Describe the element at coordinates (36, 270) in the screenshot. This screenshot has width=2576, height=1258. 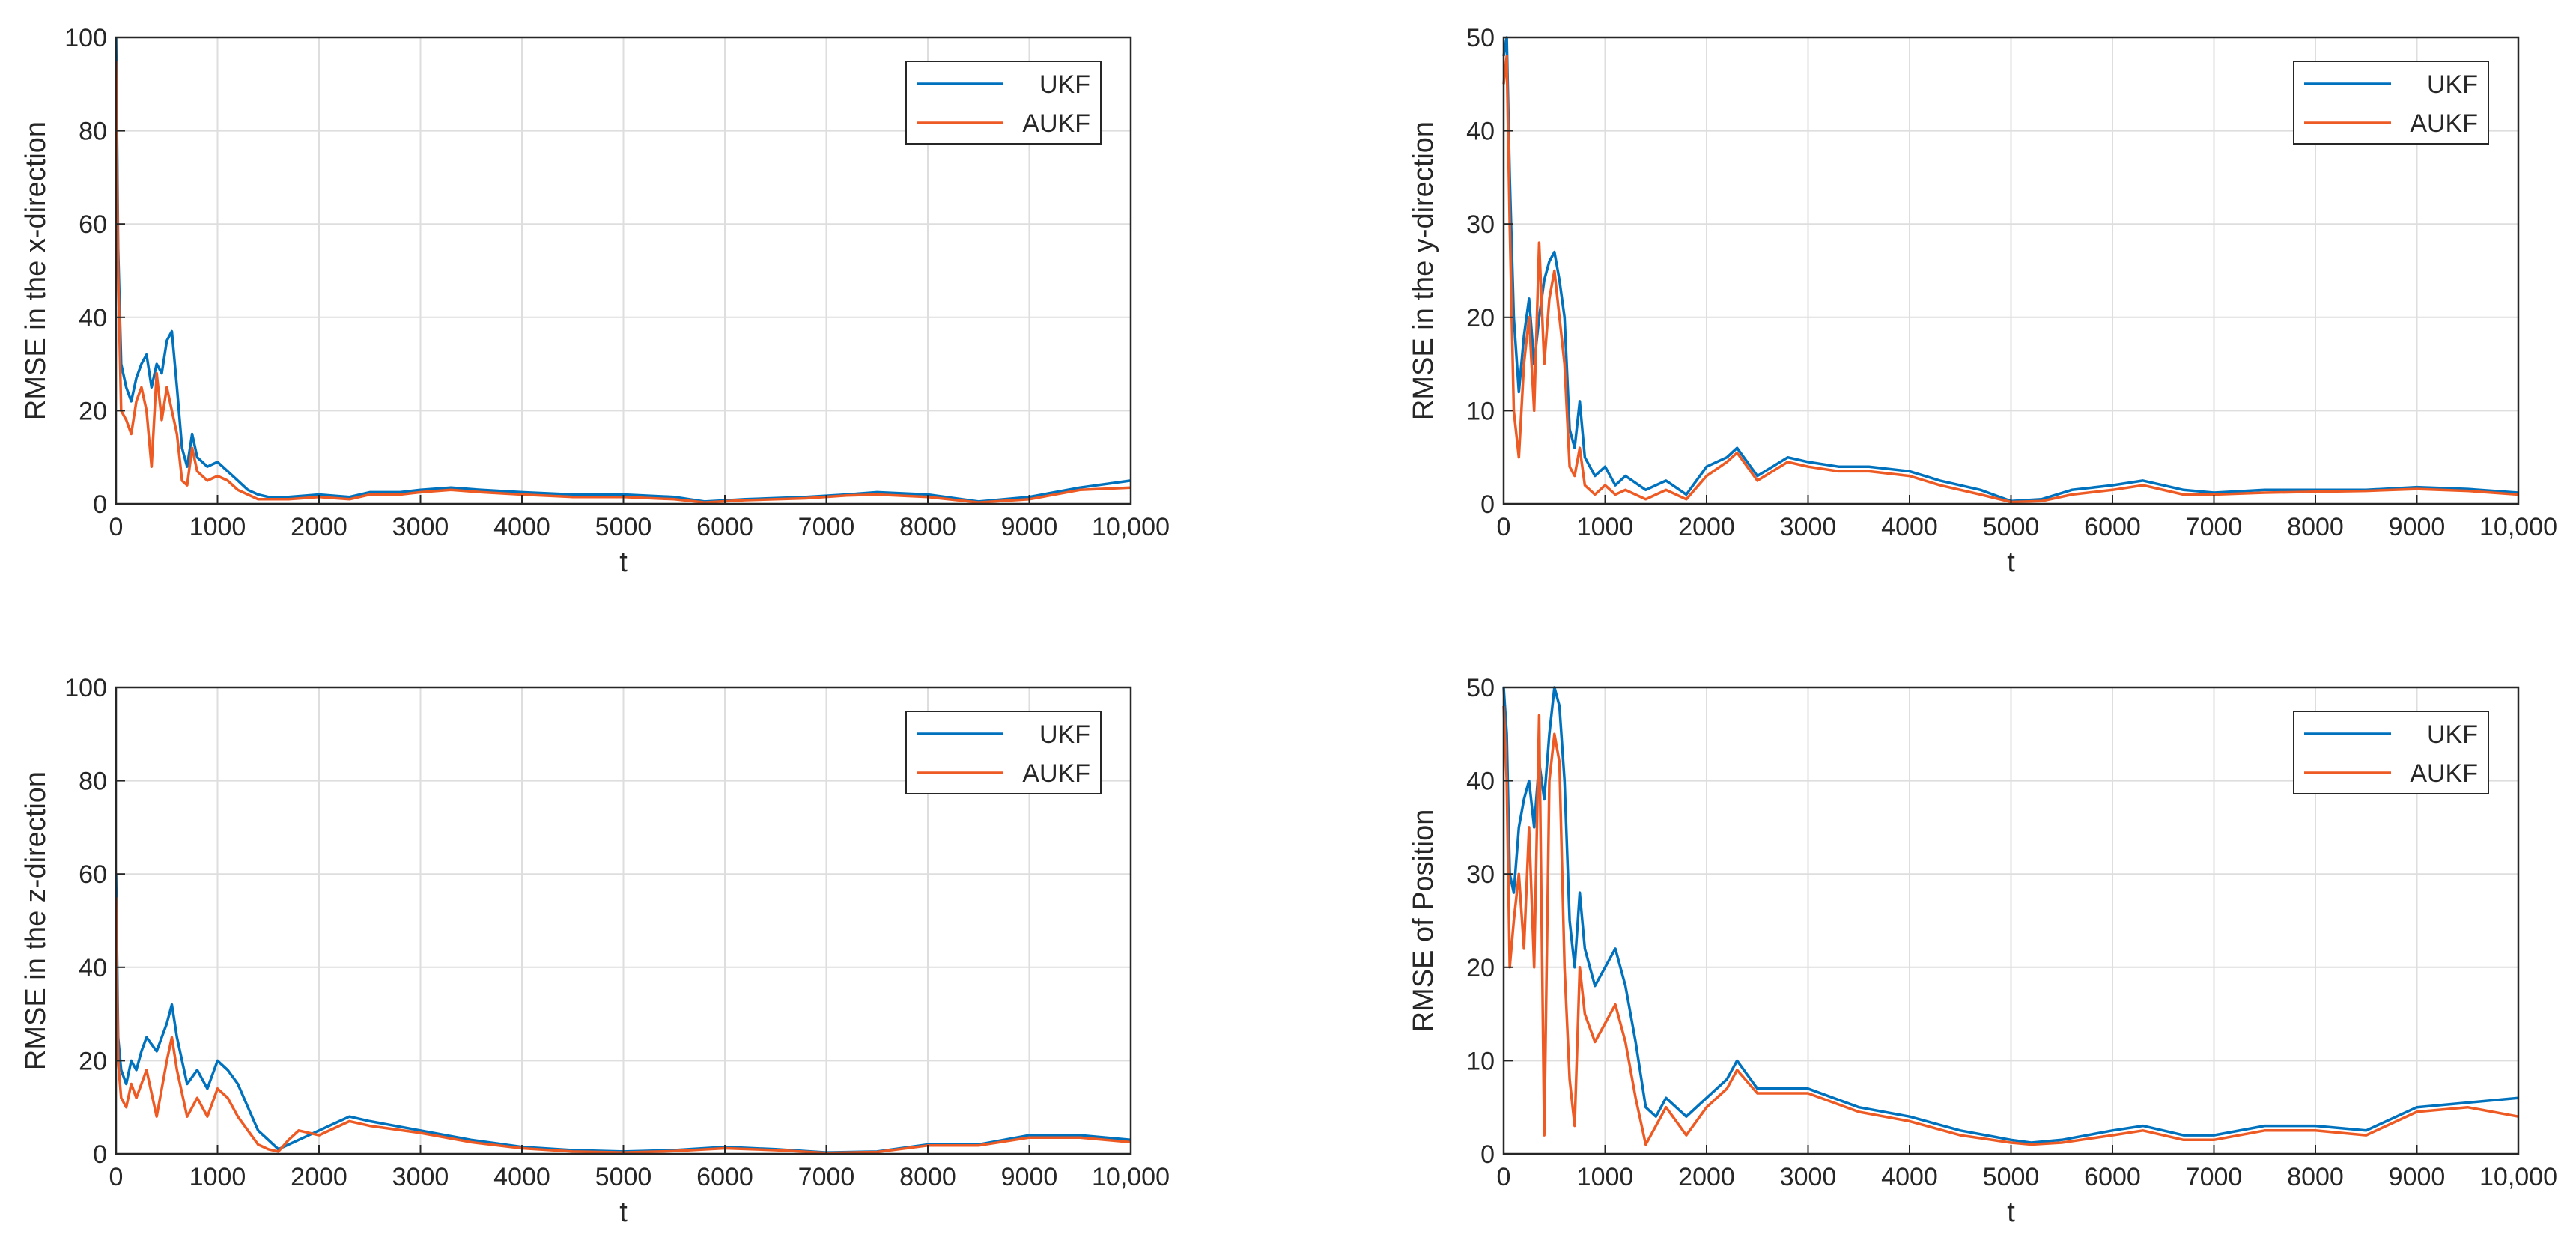
I see `y-axis-label: RMSE in the x-direction` at that location.